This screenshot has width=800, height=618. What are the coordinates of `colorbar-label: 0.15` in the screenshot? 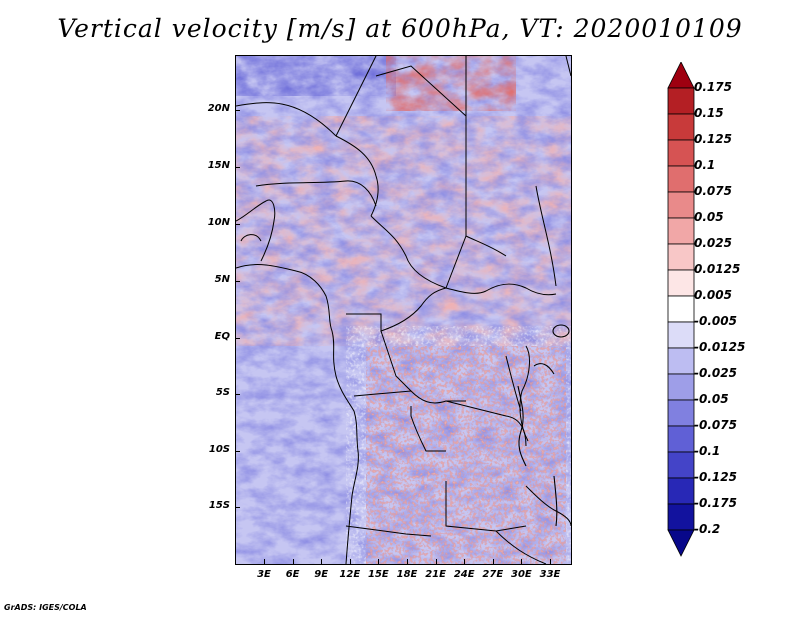 It's located at (709, 113).